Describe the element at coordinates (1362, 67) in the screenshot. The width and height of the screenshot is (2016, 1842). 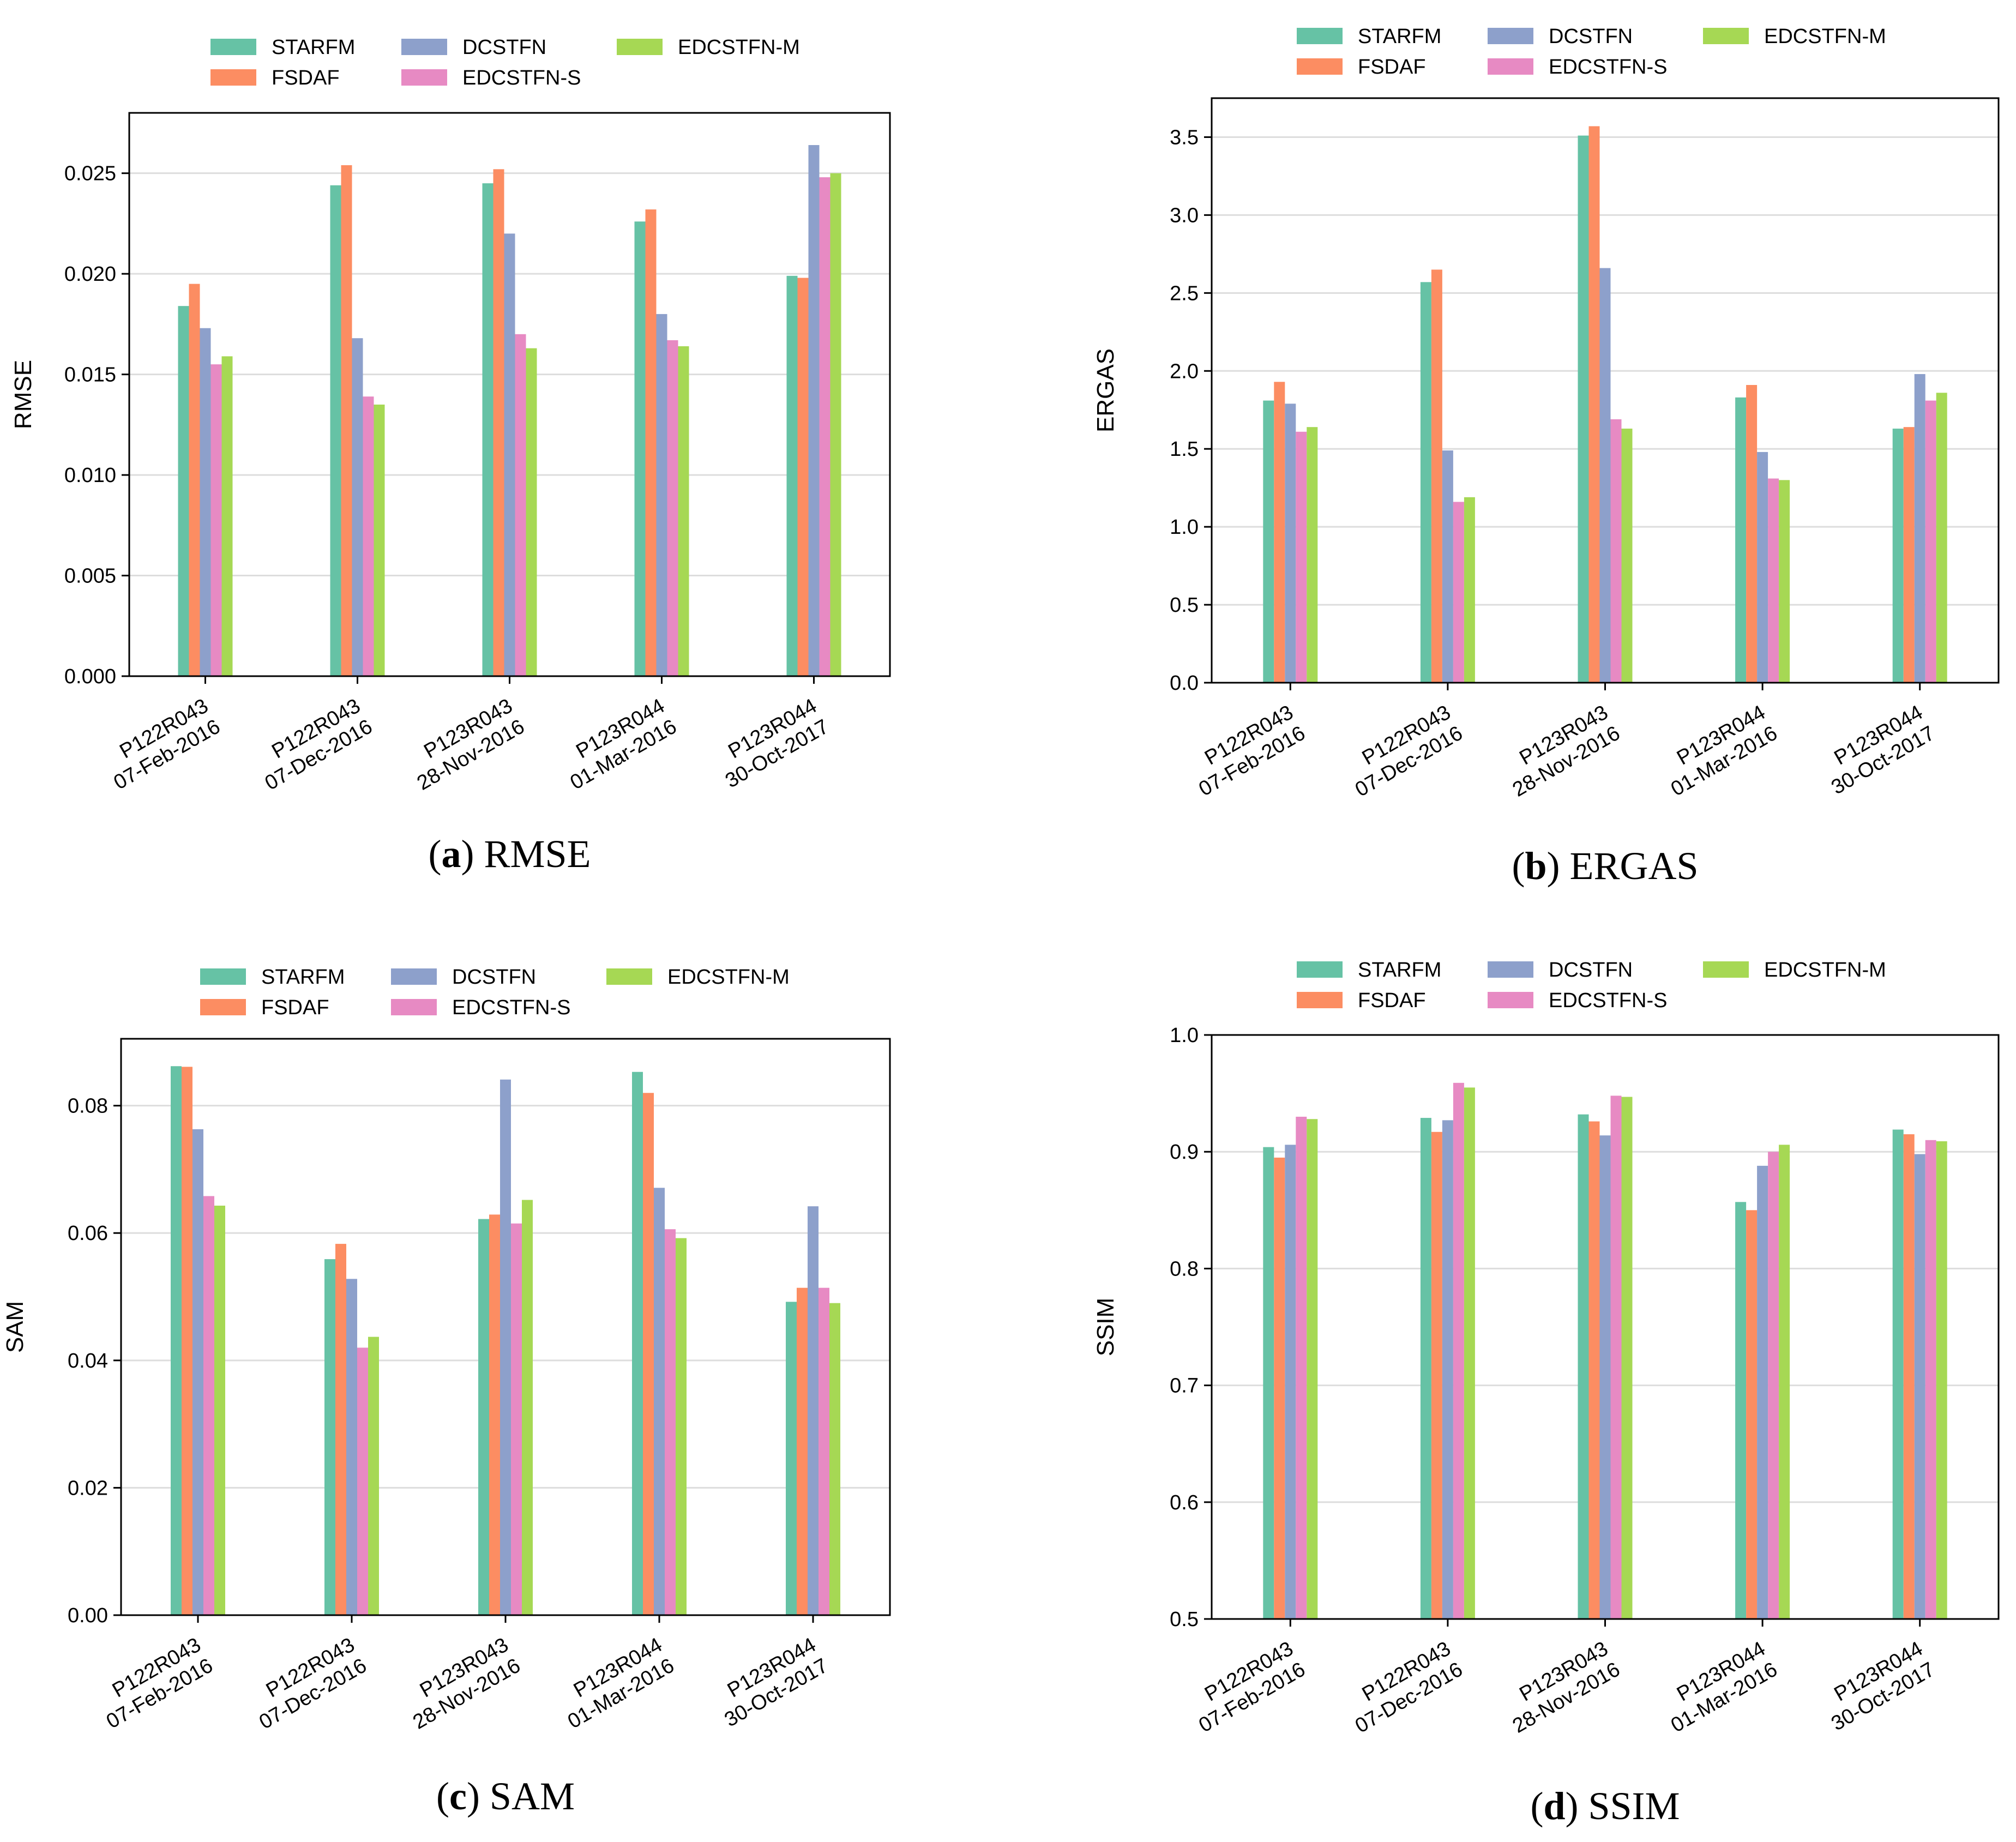
I see `legend-item-fsdaf: FSDAF` at that location.